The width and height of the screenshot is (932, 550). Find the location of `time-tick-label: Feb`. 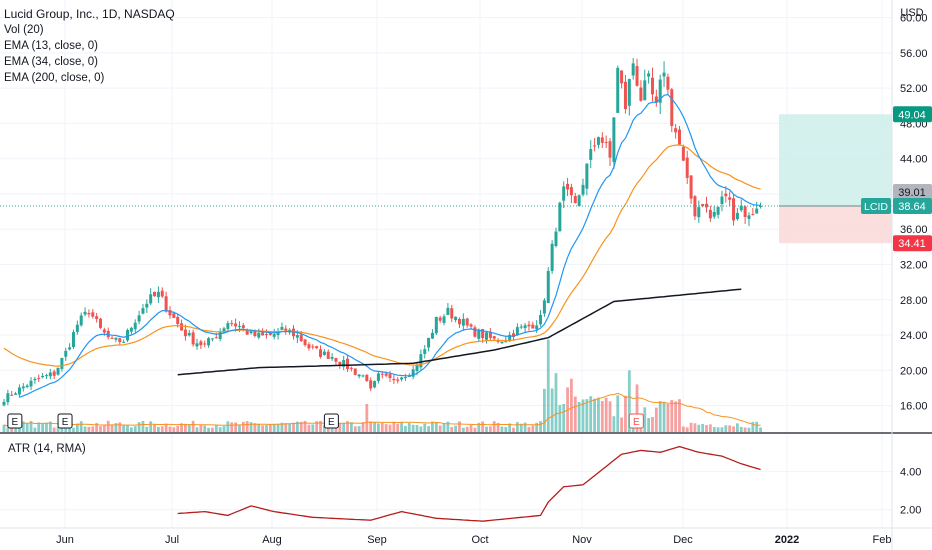

time-tick-label: Feb is located at coordinates (882, 540).